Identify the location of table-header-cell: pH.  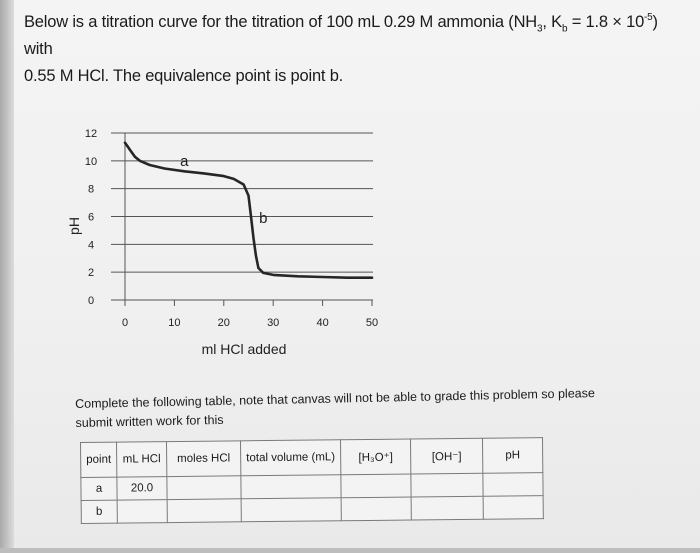
(512, 455).